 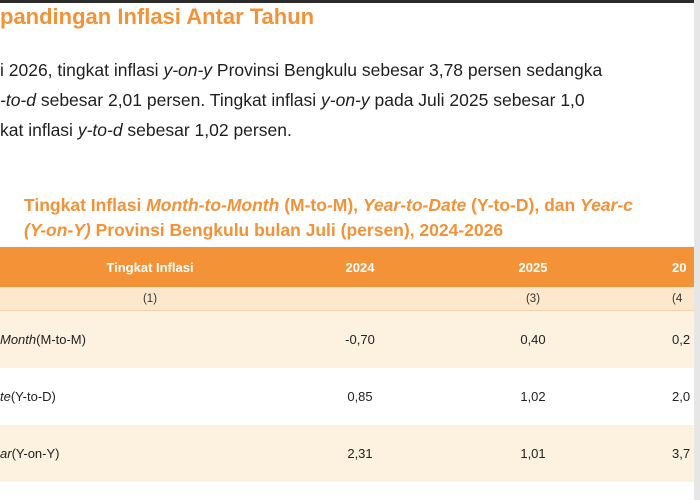 I want to click on text-run: (Y-to-D), so click(x=33, y=396).